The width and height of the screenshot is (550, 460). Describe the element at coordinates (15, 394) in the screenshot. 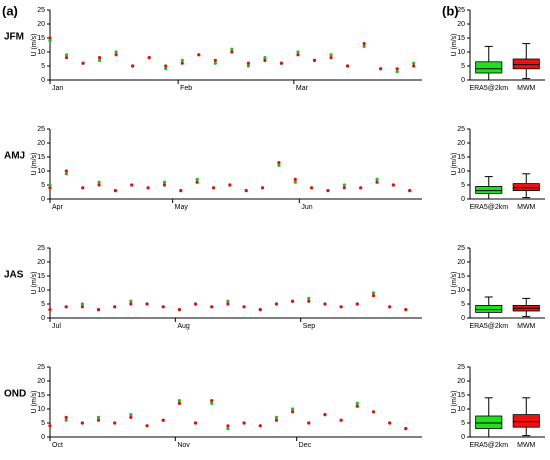

I see `row-label: OND` at that location.